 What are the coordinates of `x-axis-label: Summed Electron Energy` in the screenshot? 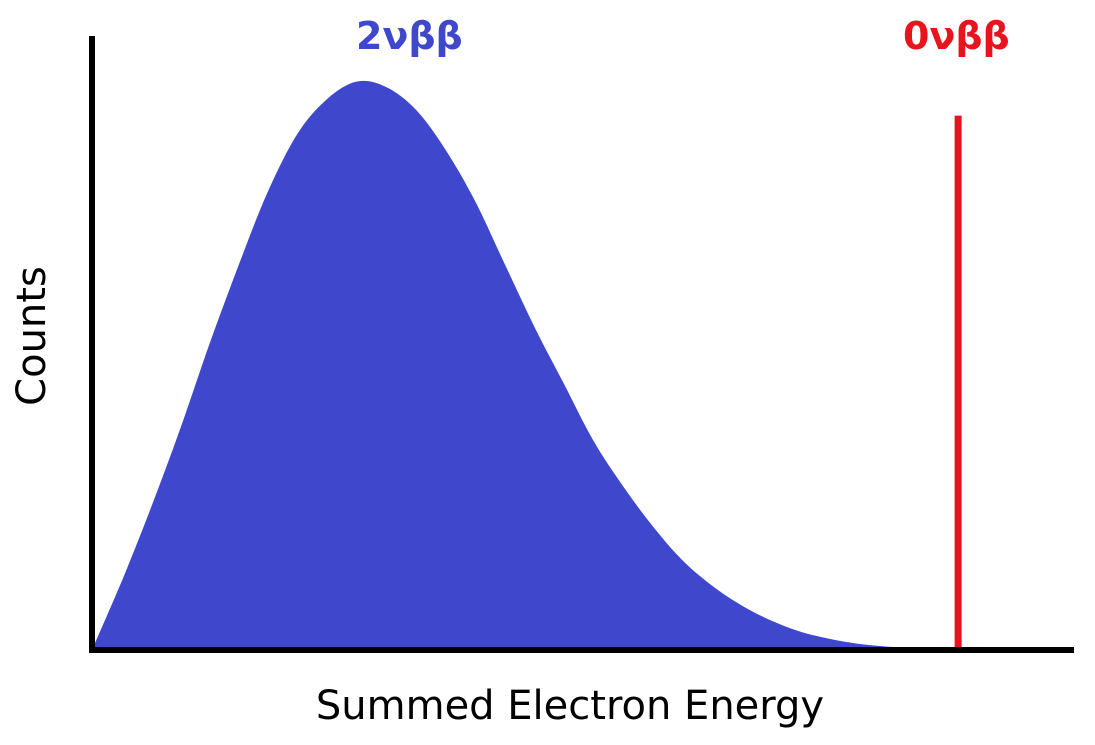 It's located at (570, 706).